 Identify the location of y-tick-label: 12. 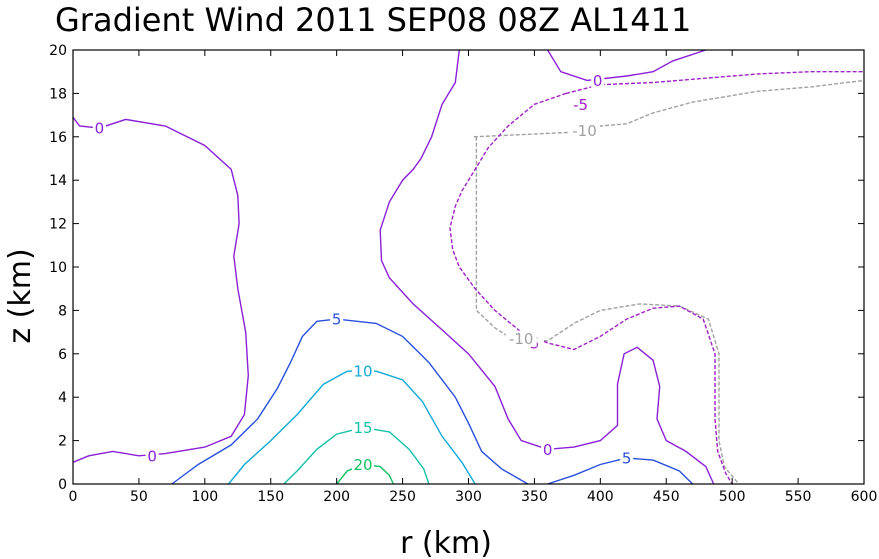
(58, 225).